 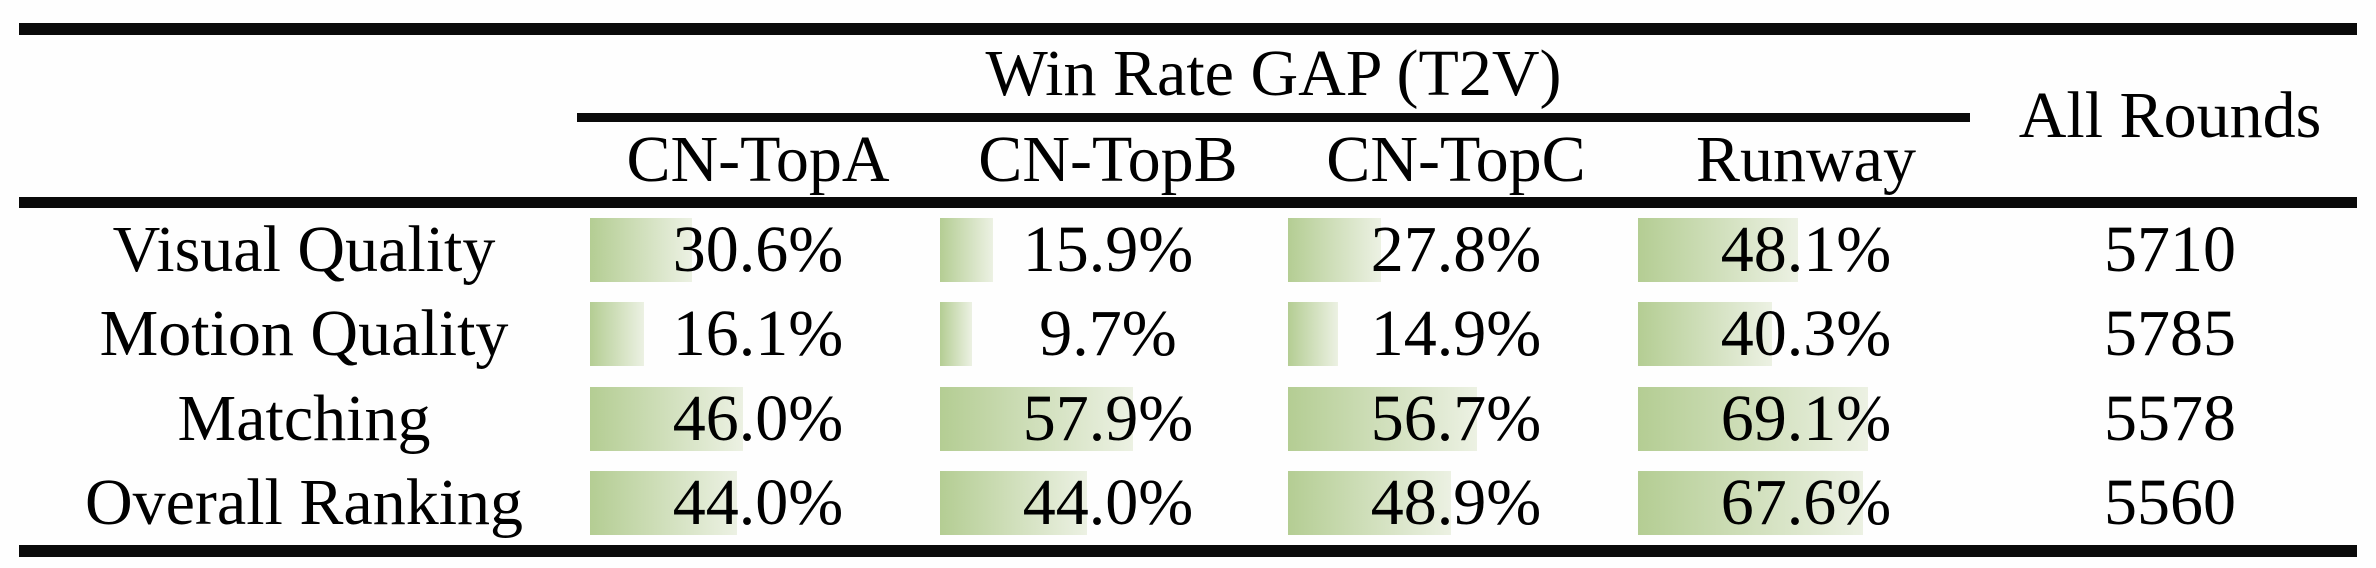 I want to click on table-row-matching: Matching 46.0% 57.9% 56.7% 69.1% 5578, so click(x=1188, y=419).